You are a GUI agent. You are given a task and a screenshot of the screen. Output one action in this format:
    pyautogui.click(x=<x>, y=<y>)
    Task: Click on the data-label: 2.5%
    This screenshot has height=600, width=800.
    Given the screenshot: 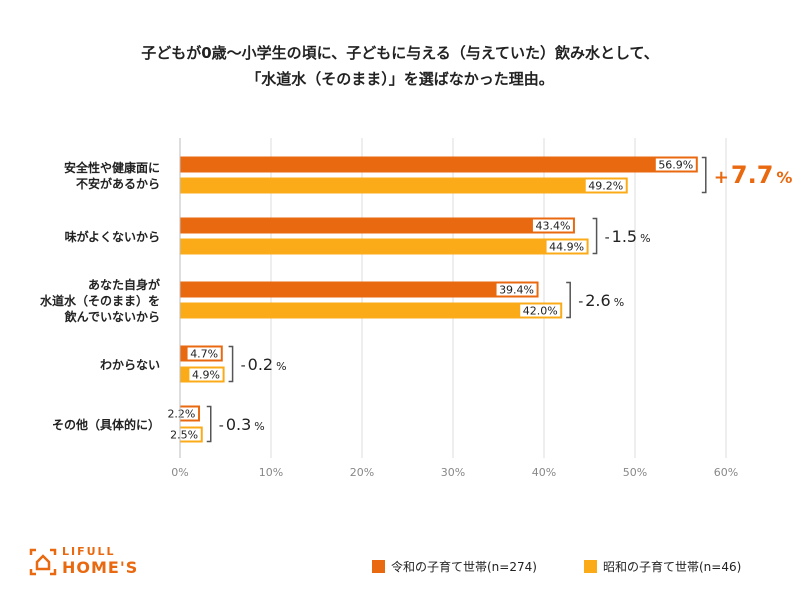 What is the action you would take?
    pyautogui.click(x=184, y=435)
    